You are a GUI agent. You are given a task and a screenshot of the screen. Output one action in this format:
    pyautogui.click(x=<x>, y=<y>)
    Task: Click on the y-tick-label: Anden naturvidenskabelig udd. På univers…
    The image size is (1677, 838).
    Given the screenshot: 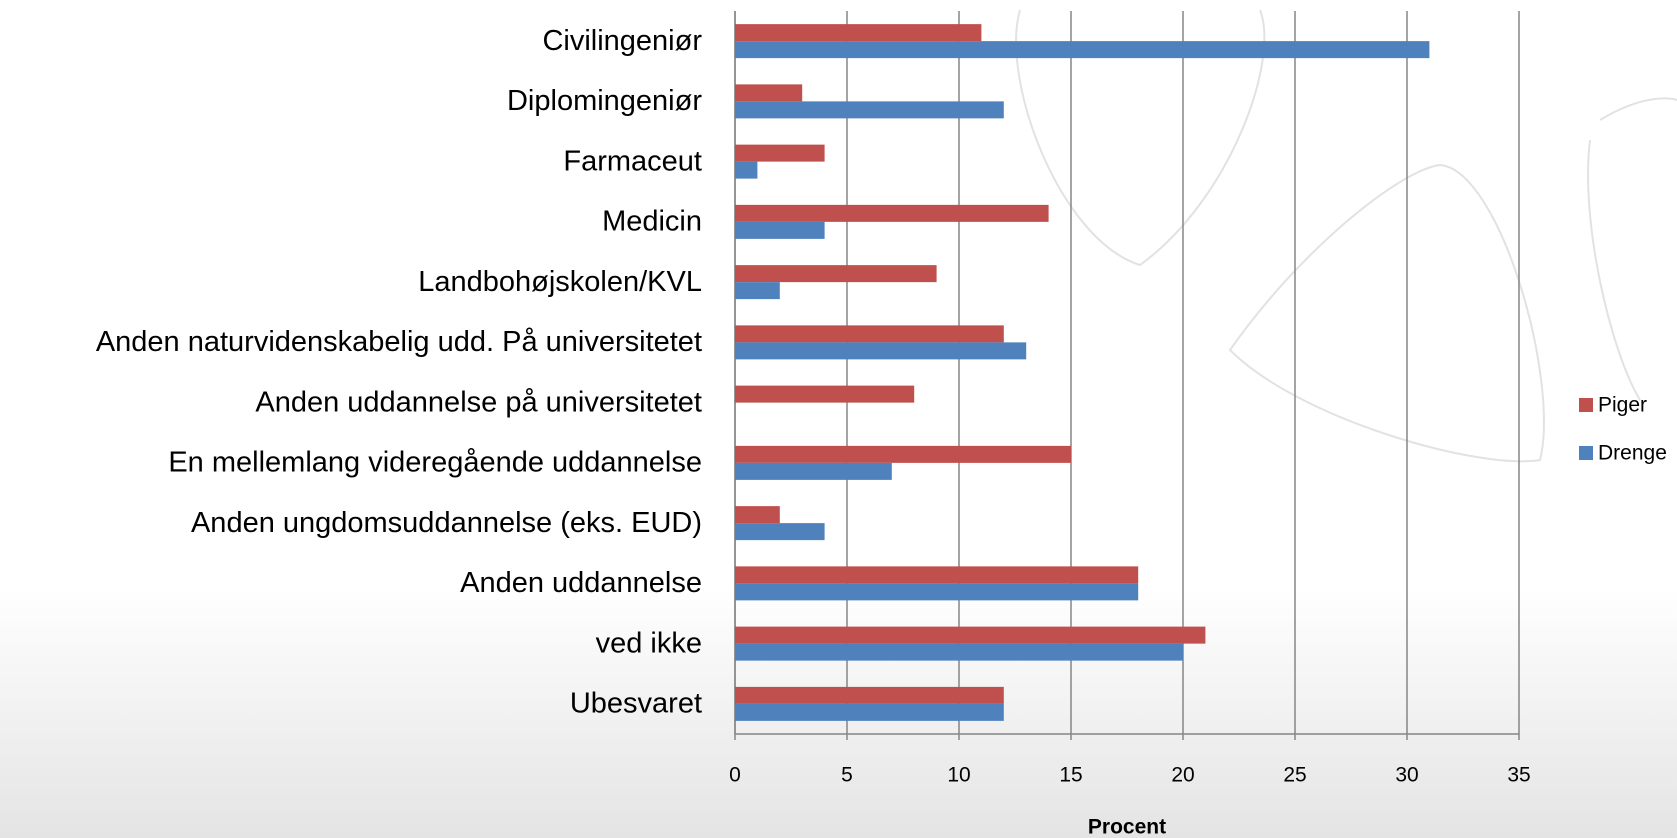 What is the action you would take?
    pyautogui.click(x=399, y=342)
    